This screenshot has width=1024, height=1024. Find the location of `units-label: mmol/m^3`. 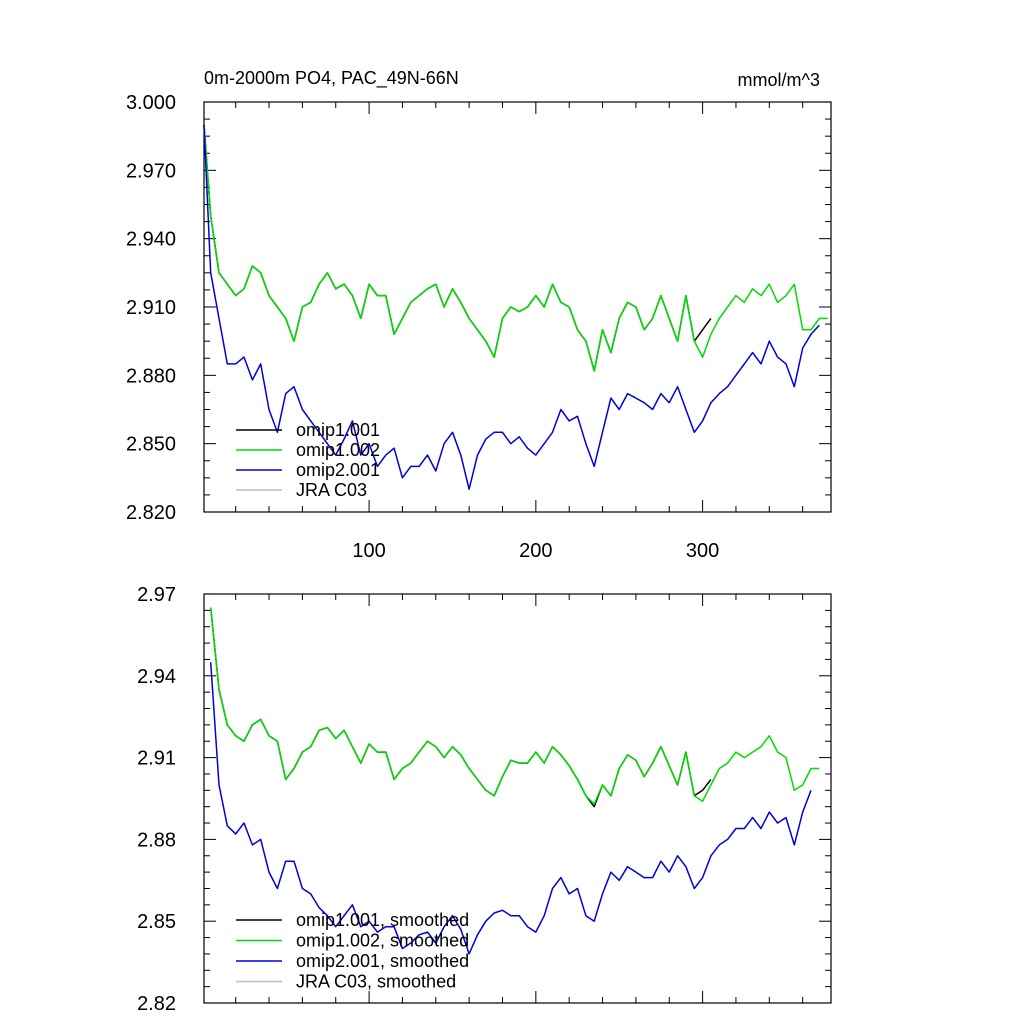

units-label: mmol/m^3 is located at coordinates (779, 80).